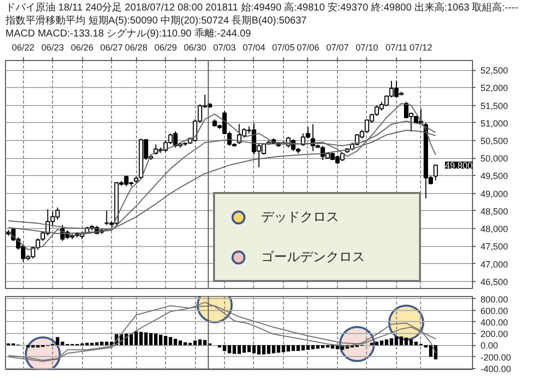 Image resolution: width=544 pixels, height=380 pixels. I want to click on y-tick-label: 52,000, so click(494, 88).